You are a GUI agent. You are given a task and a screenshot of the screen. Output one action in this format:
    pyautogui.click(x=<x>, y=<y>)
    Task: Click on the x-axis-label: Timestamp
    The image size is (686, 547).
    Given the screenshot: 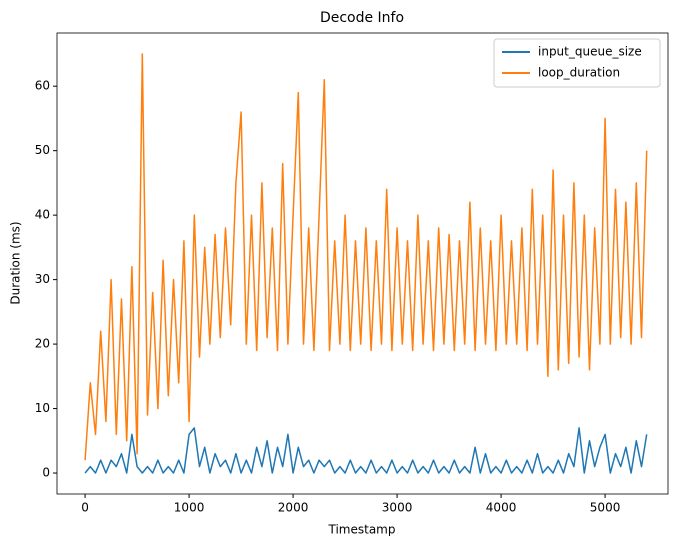 What is the action you would take?
    pyautogui.click(x=362, y=530)
    